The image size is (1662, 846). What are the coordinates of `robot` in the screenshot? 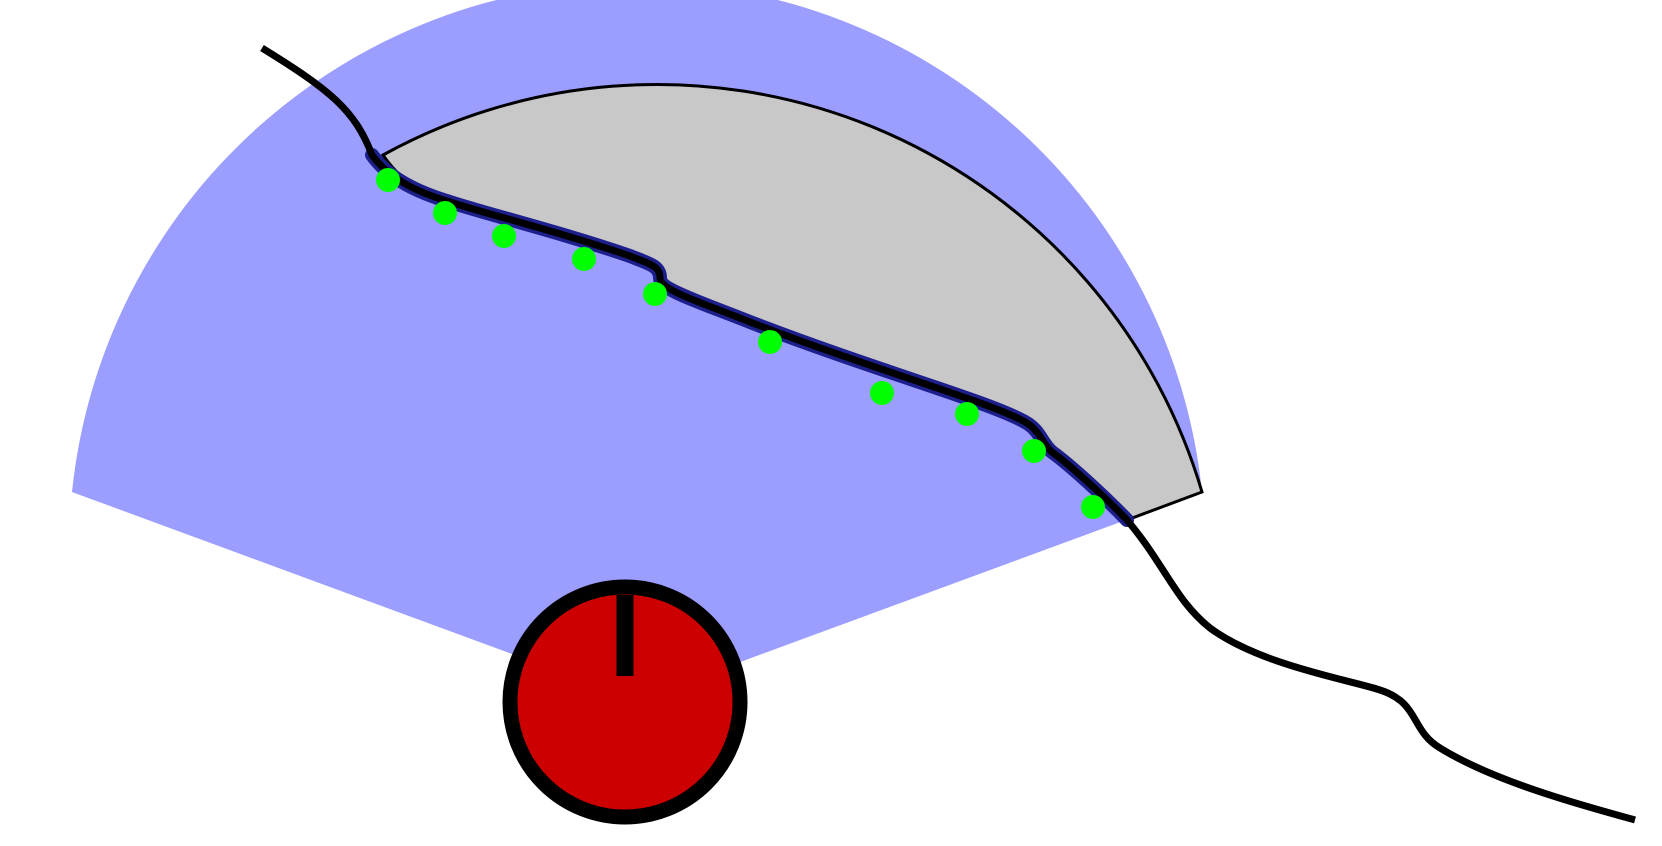 It's located at (625, 702).